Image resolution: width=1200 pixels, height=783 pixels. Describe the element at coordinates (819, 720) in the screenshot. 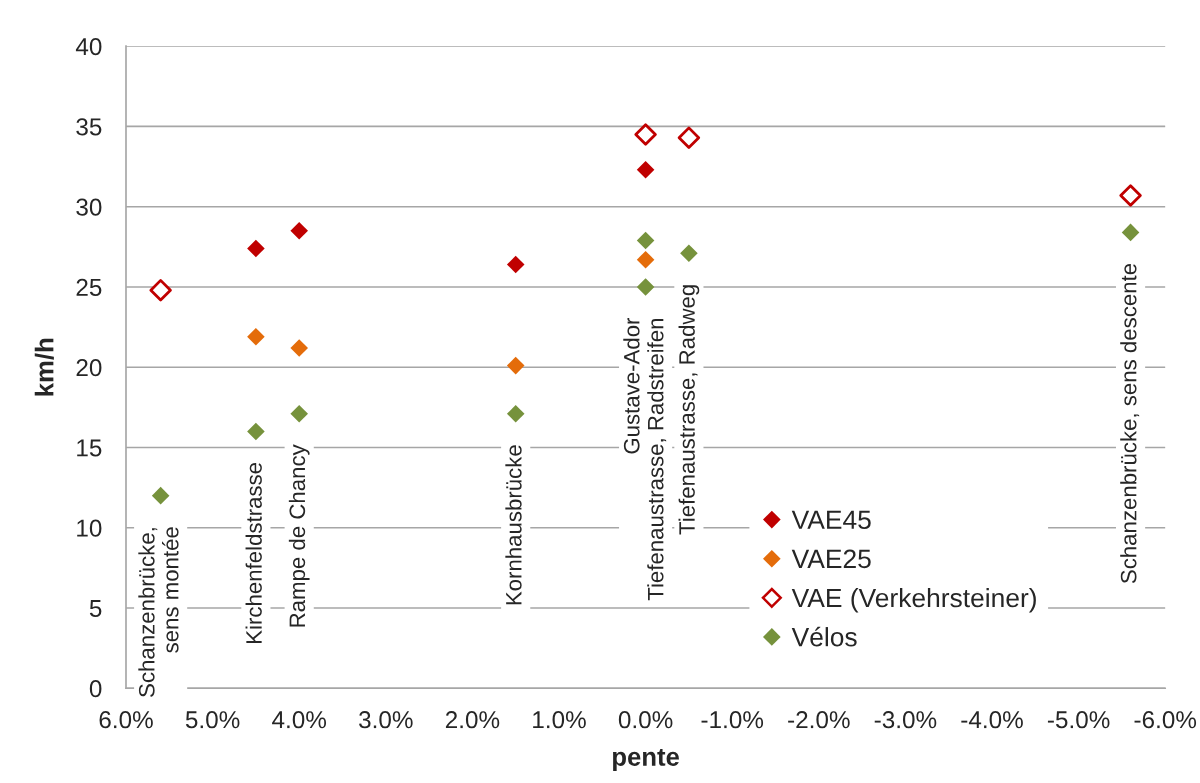

I see `x-tick-label: -2.0%` at that location.